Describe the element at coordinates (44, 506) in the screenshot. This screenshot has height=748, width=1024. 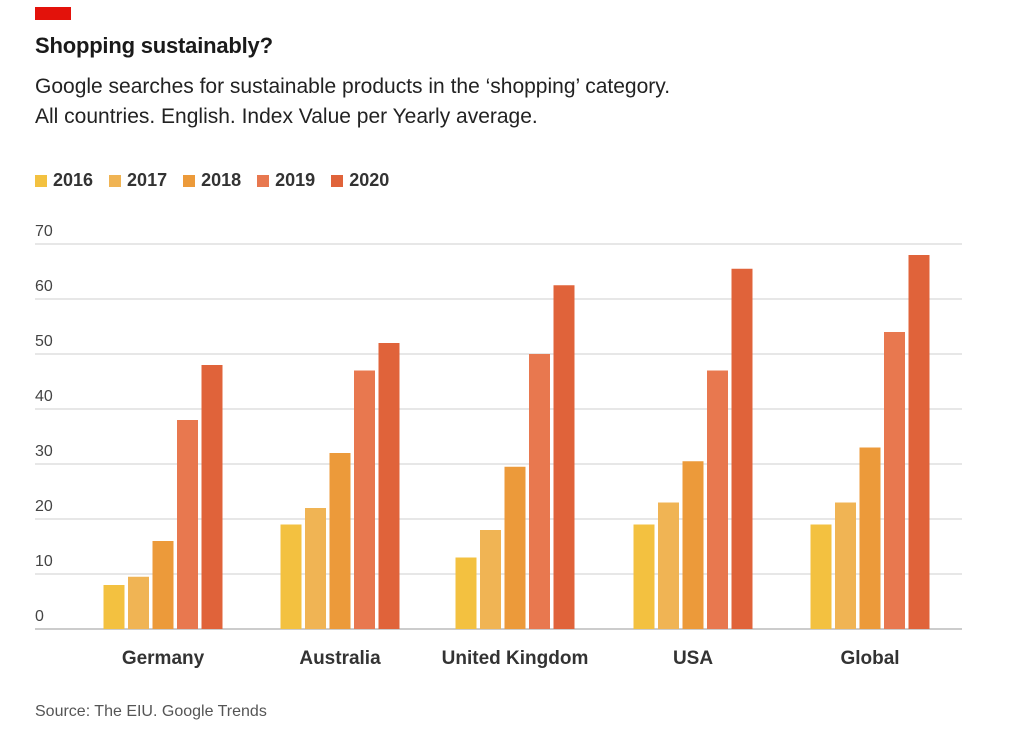
I see `y-tick-label: 20` at that location.